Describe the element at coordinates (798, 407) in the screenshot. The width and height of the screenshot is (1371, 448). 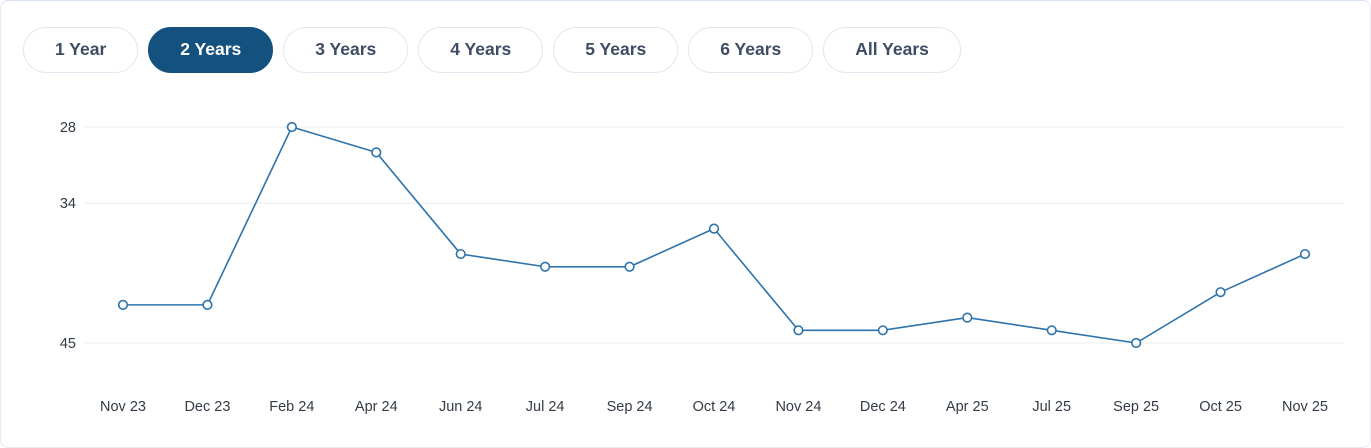
I see `x-axis-tick-label: Nov 24` at that location.